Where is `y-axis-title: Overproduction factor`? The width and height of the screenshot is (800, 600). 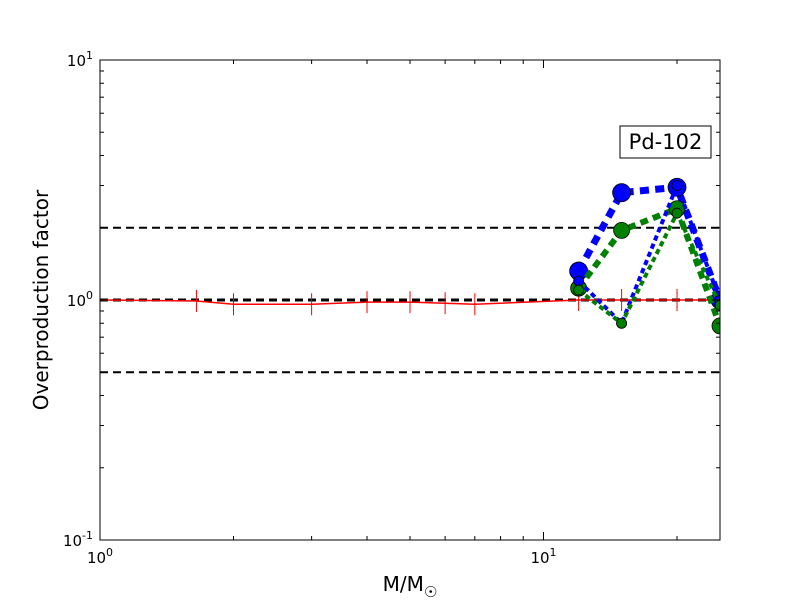 y-axis-title: Overproduction factor is located at coordinates (41, 299).